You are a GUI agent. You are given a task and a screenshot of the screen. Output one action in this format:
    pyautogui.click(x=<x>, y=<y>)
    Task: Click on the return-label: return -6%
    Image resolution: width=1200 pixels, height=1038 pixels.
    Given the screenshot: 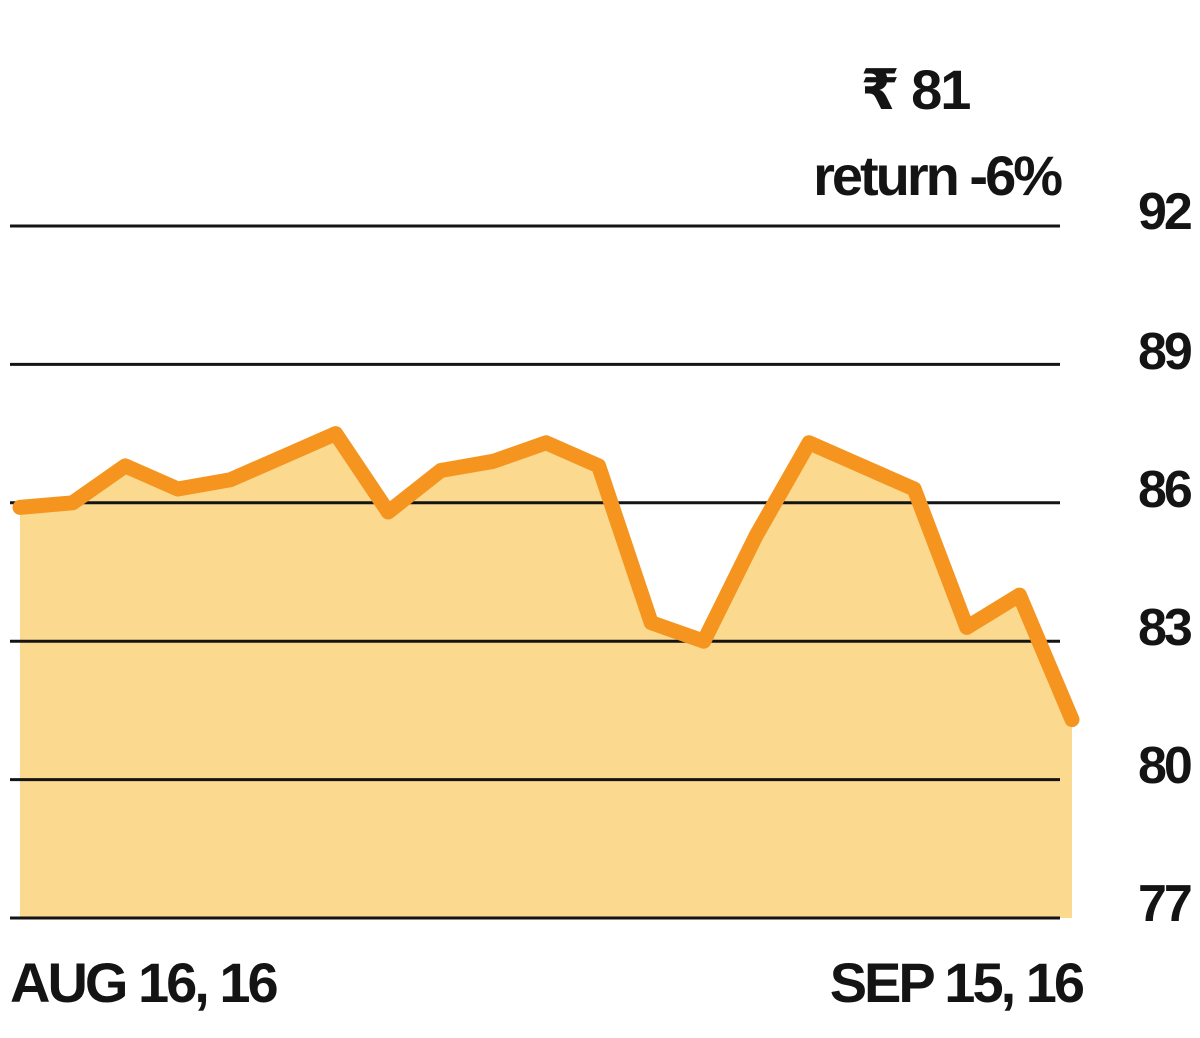 What is the action you would take?
    pyautogui.click(x=938, y=175)
    